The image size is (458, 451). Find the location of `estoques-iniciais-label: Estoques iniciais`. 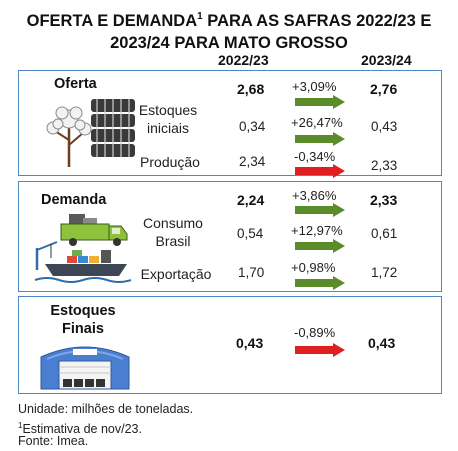

estoques-iniciais-label: Estoques iniciais is located at coordinates (168, 119).